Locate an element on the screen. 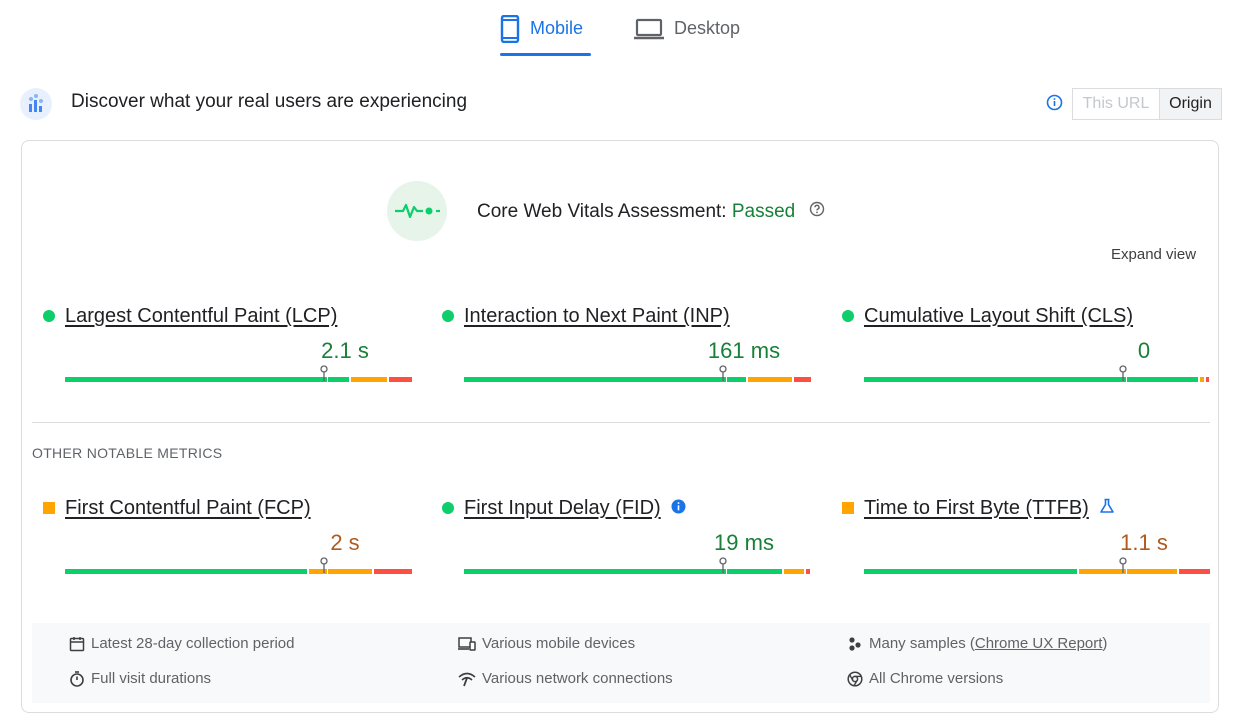  other-metrics-heading: OTHER NOTABLE METRICS is located at coordinates (127, 453).